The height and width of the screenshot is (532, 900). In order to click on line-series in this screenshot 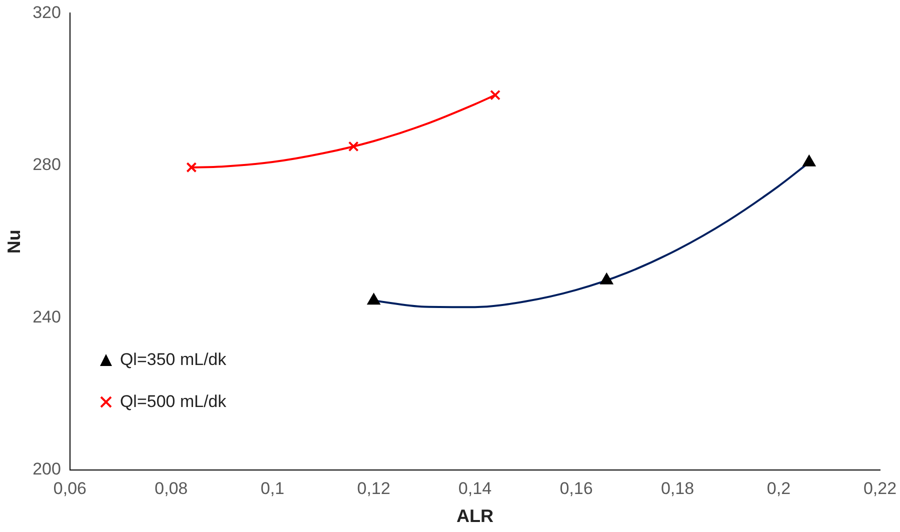, I will do `click(343, 131)`.